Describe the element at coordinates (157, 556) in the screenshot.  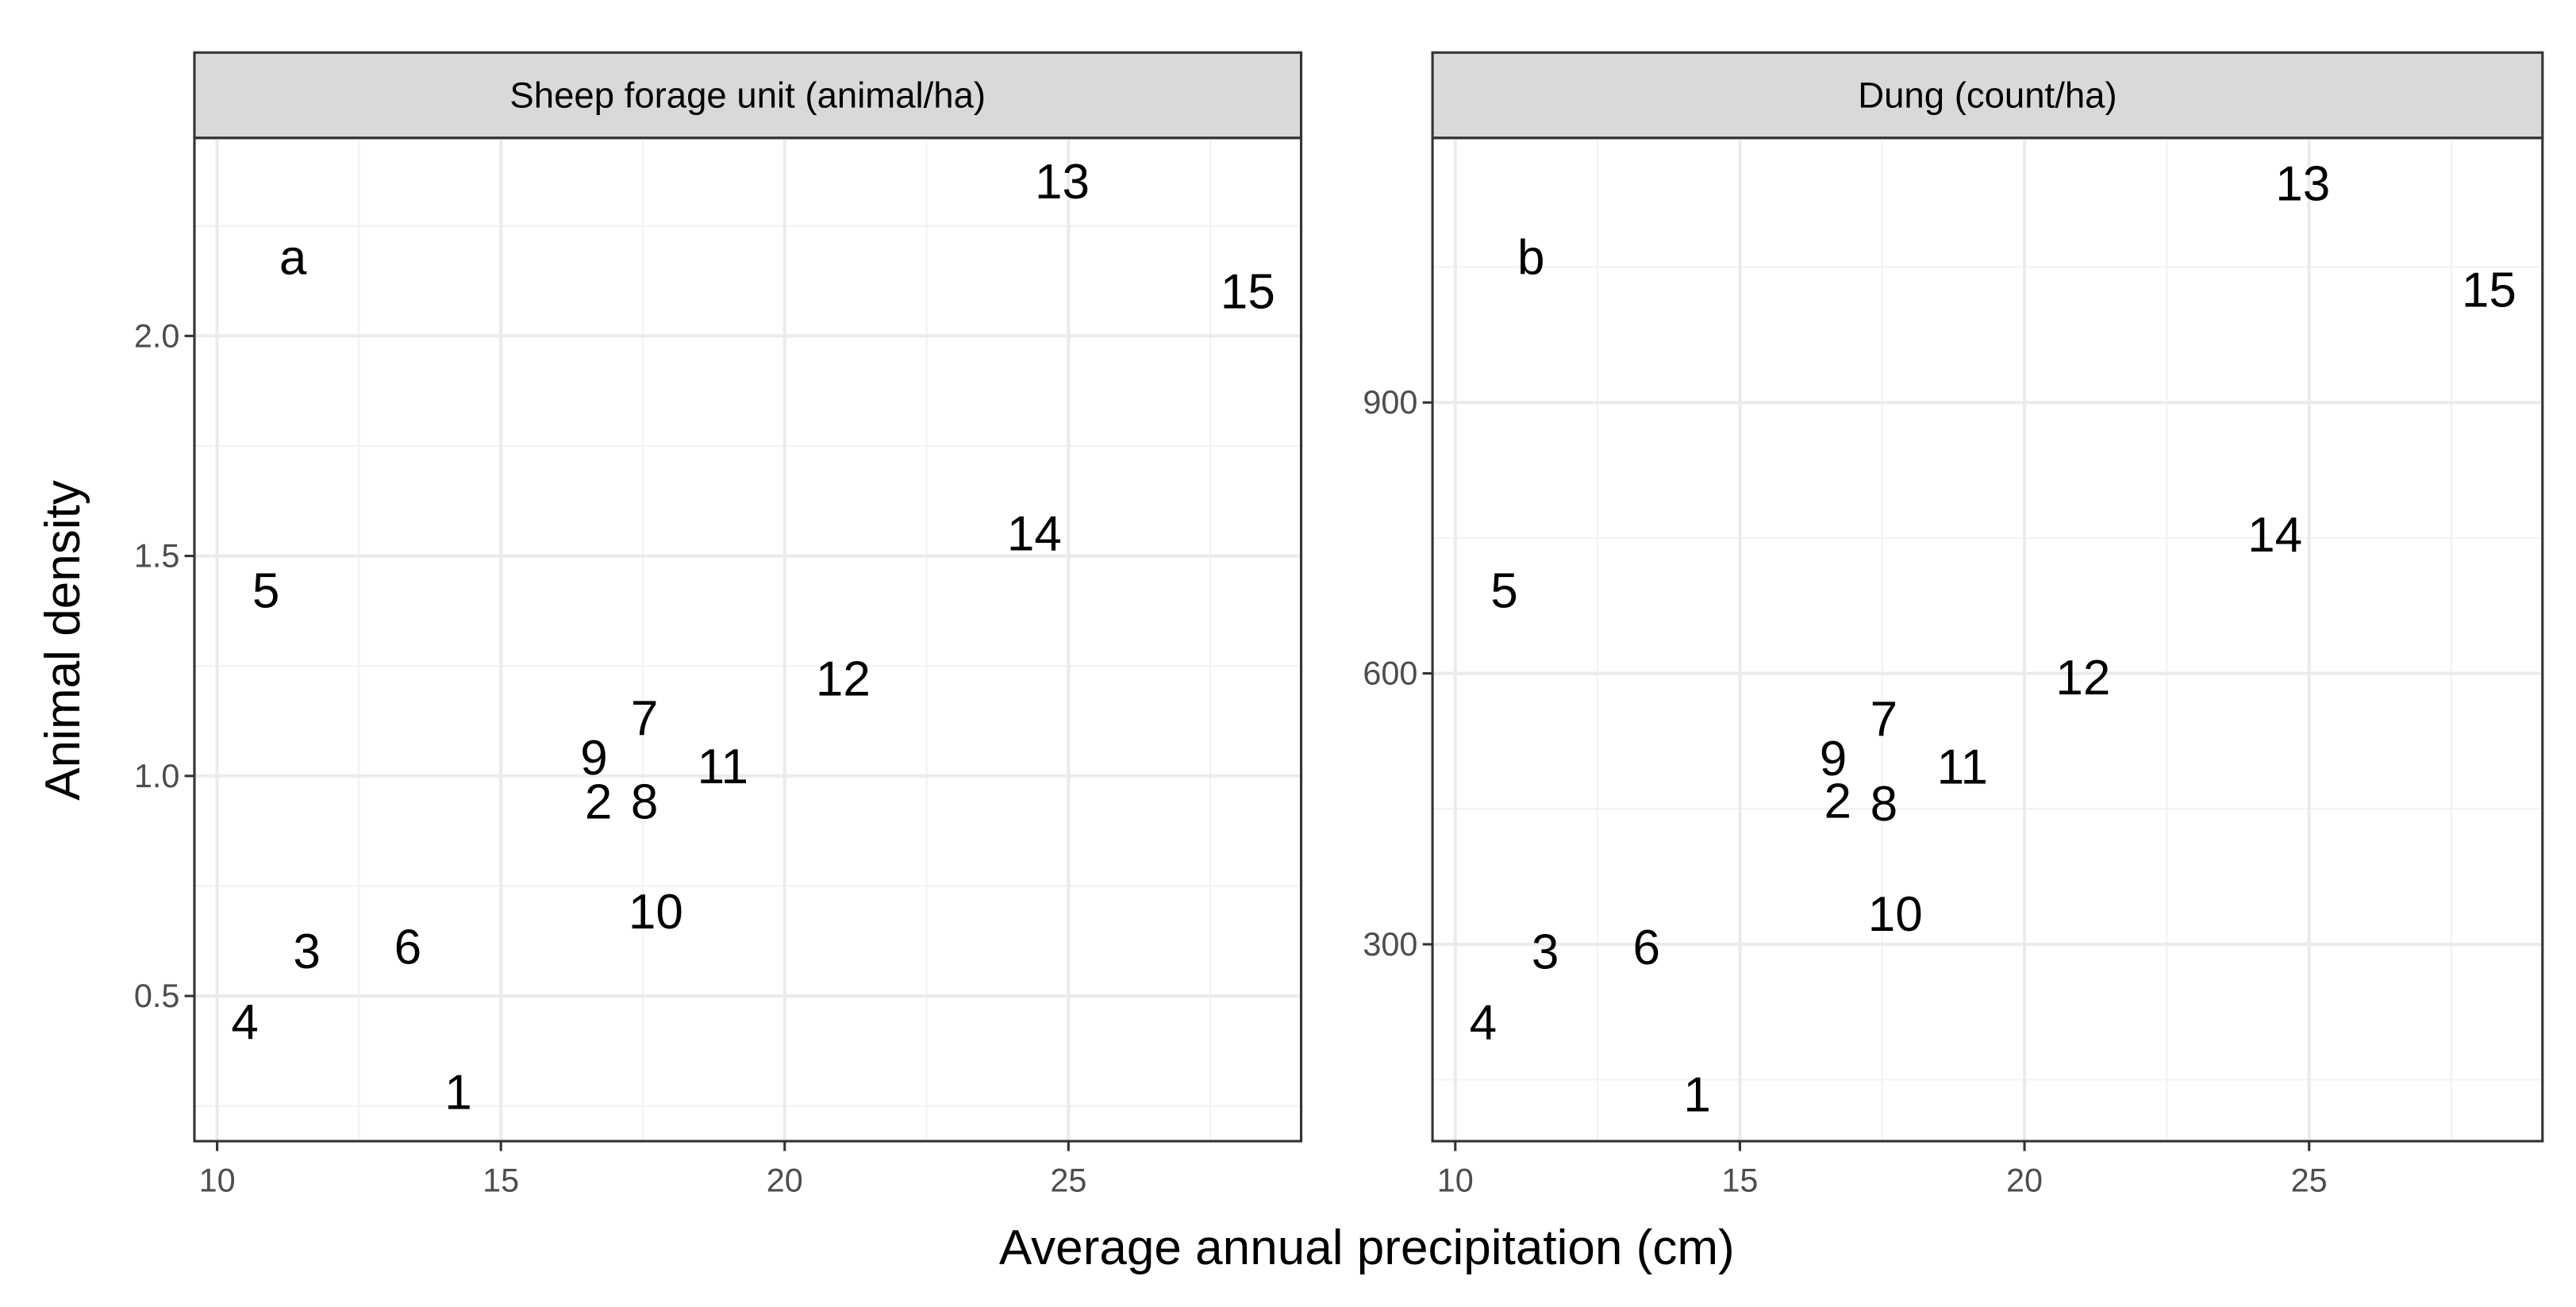
I see `y-tick-label: 1.5` at that location.